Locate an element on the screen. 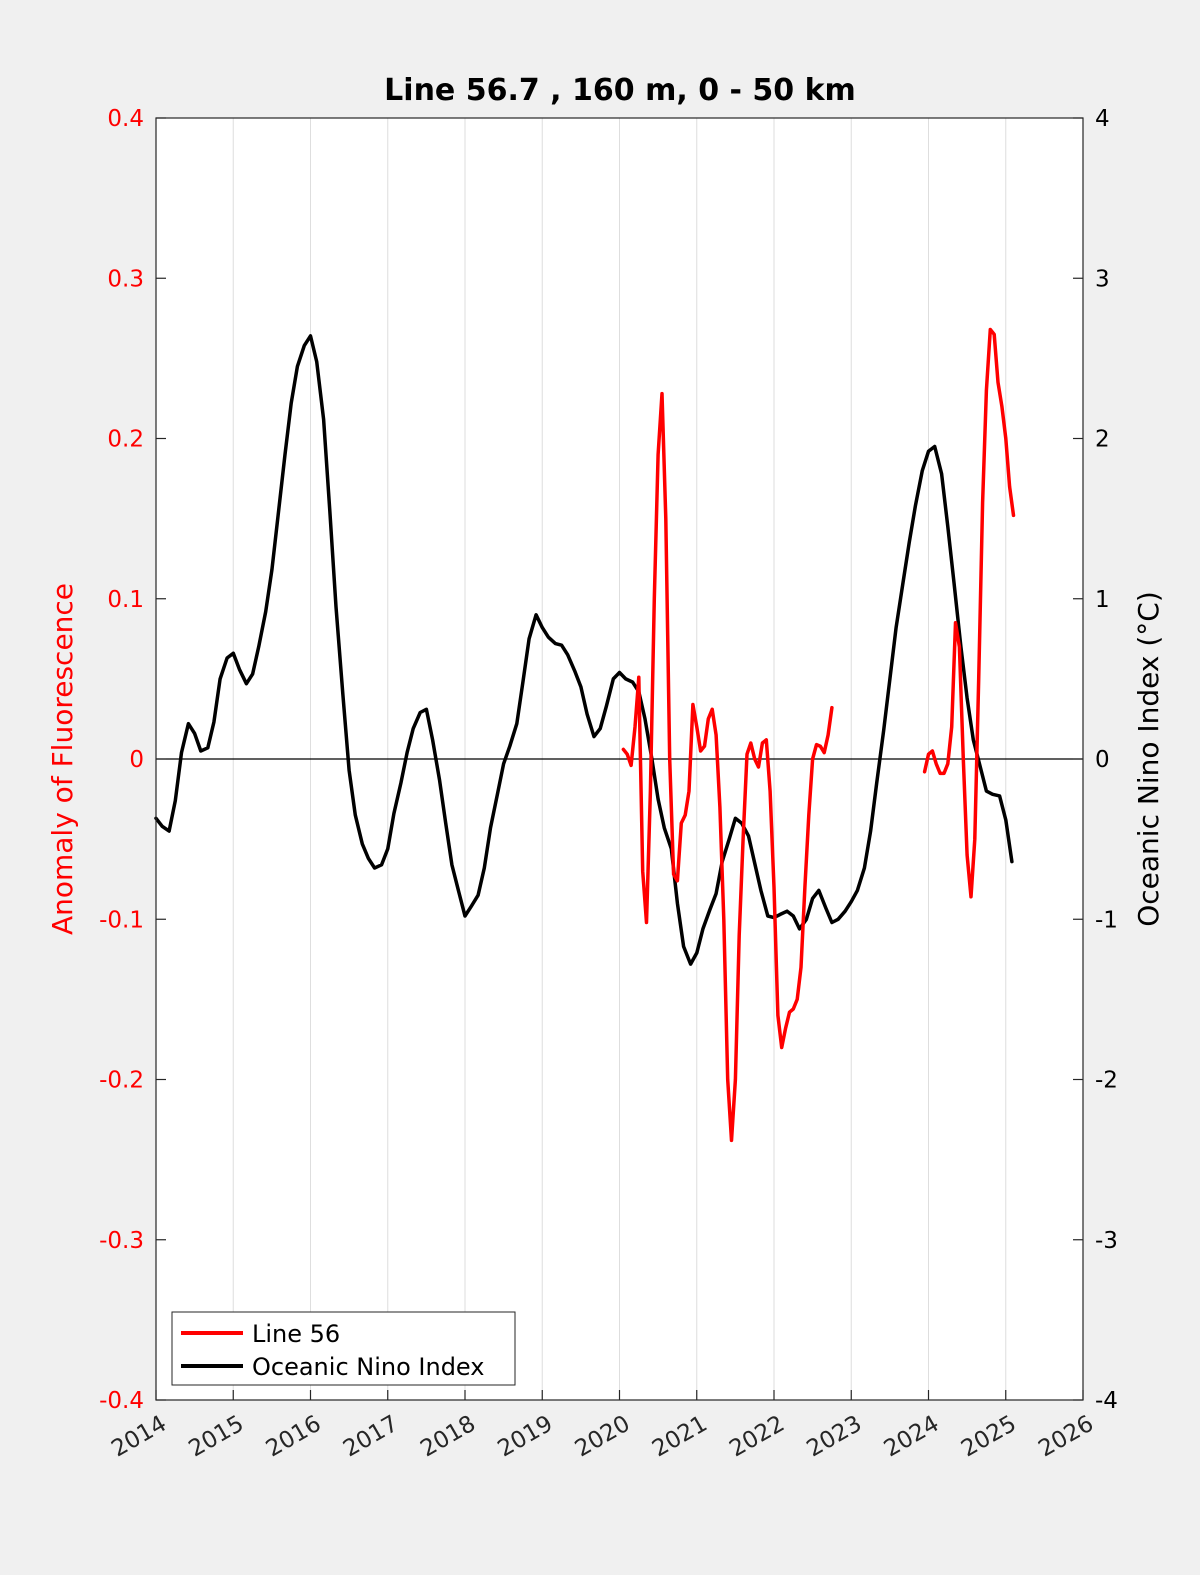 Image resolution: width=1200 pixels, height=1575 pixels. y-axis-right: -4 -3 -2 -1 0 1 2 3 4 is located at coordinates (1095, 760).